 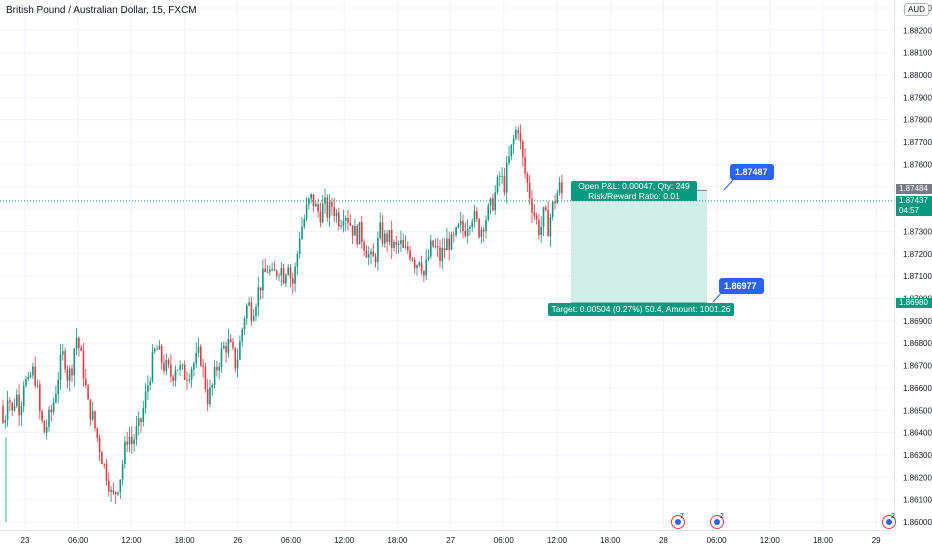 I want to click on price-tick-label: 1.86000, so click(x=917, y=522).